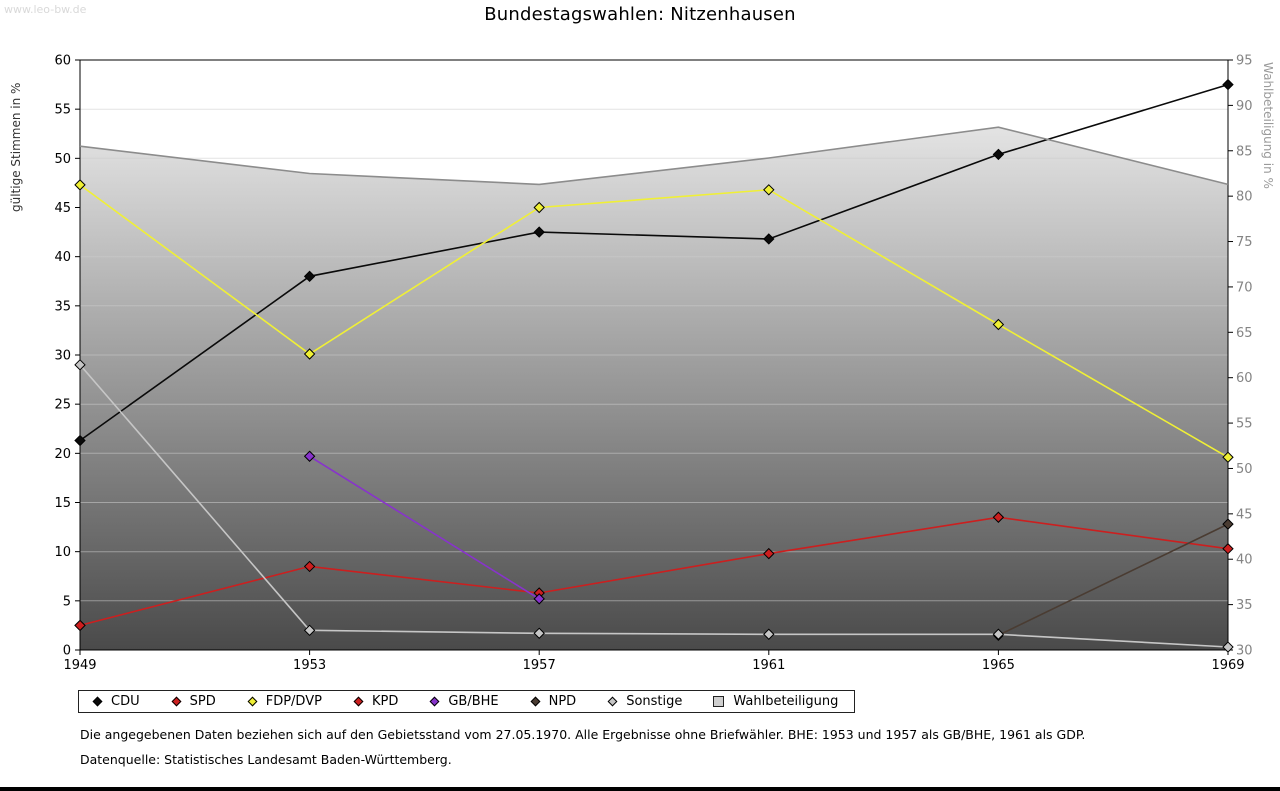 This screenshot has height=791, width=1280. Describe the element at coordinates (1244, 151) in the screenshot. I see `right-axis-tick-label: 85` at that location.